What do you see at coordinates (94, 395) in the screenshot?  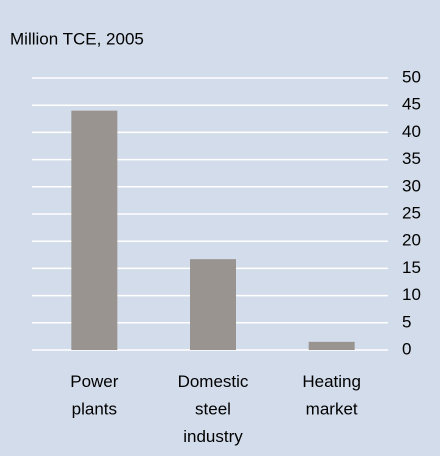 I see `x-tick-label: Power plants` at bounding box center [94, 395].